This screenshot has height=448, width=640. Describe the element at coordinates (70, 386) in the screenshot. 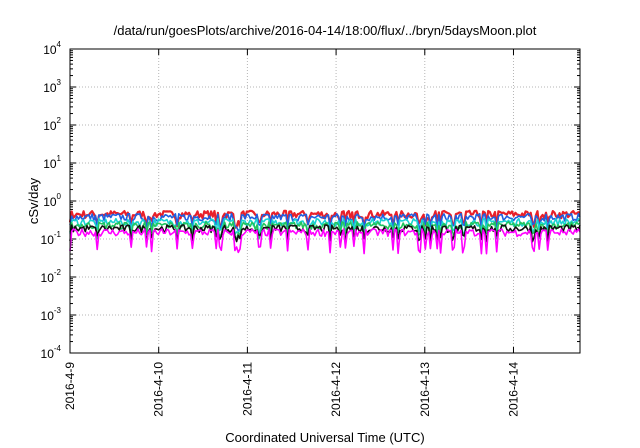

I see `x-tick-label: 2016-4-9` at that location.